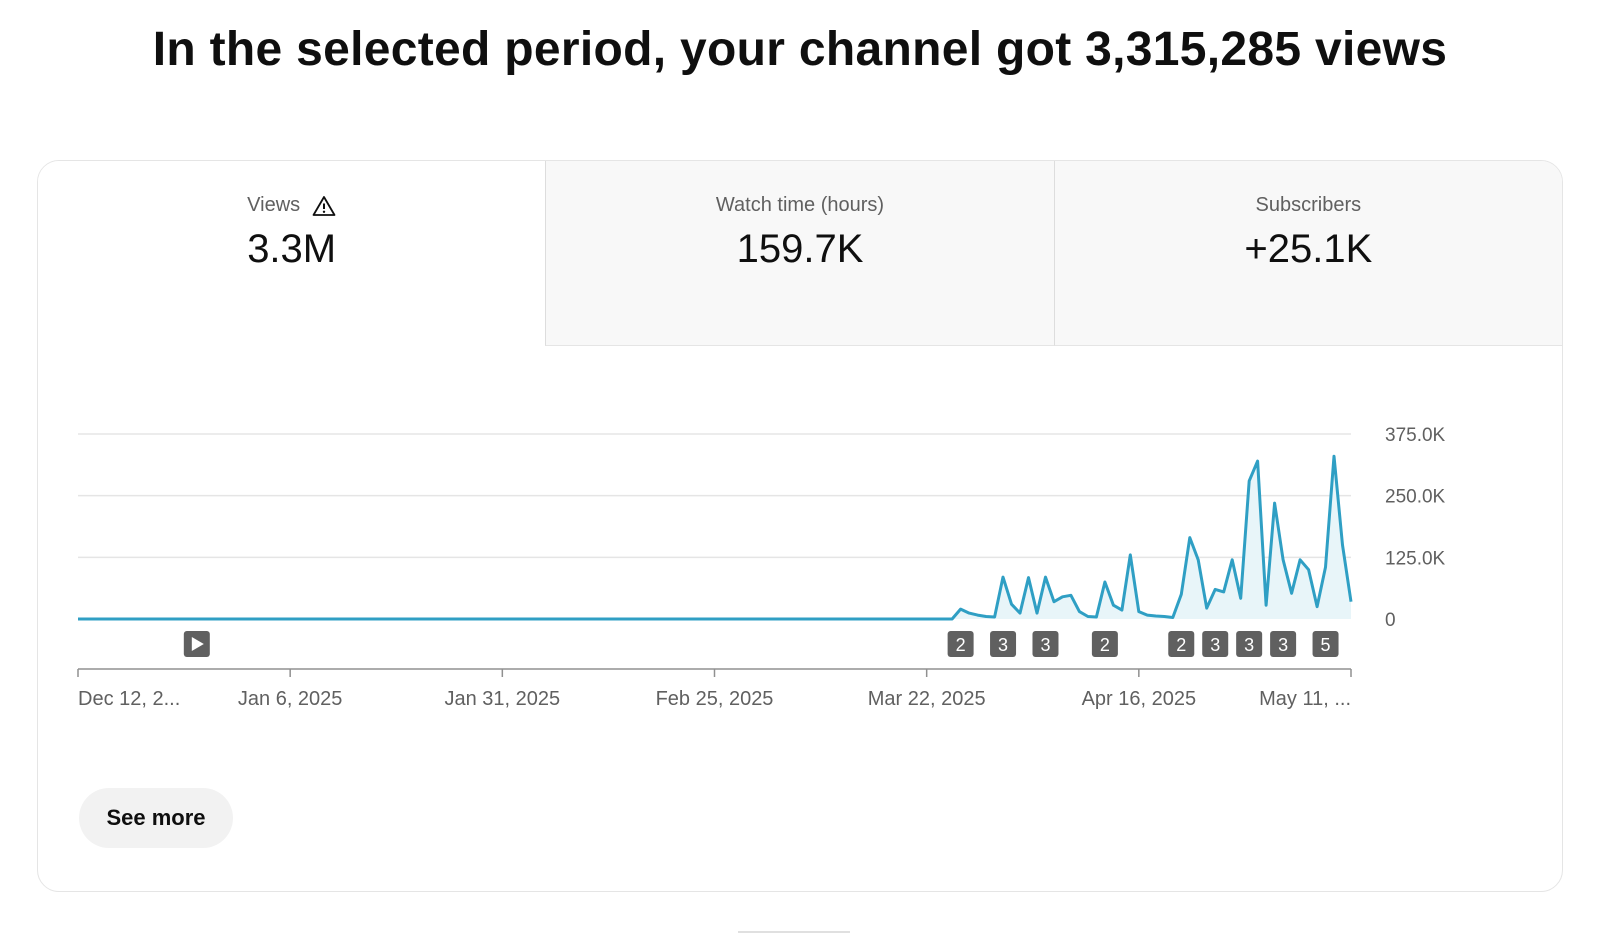 The image size is (1600, 933). I want to click on video-count-marker: 5, so click(1325, 644).